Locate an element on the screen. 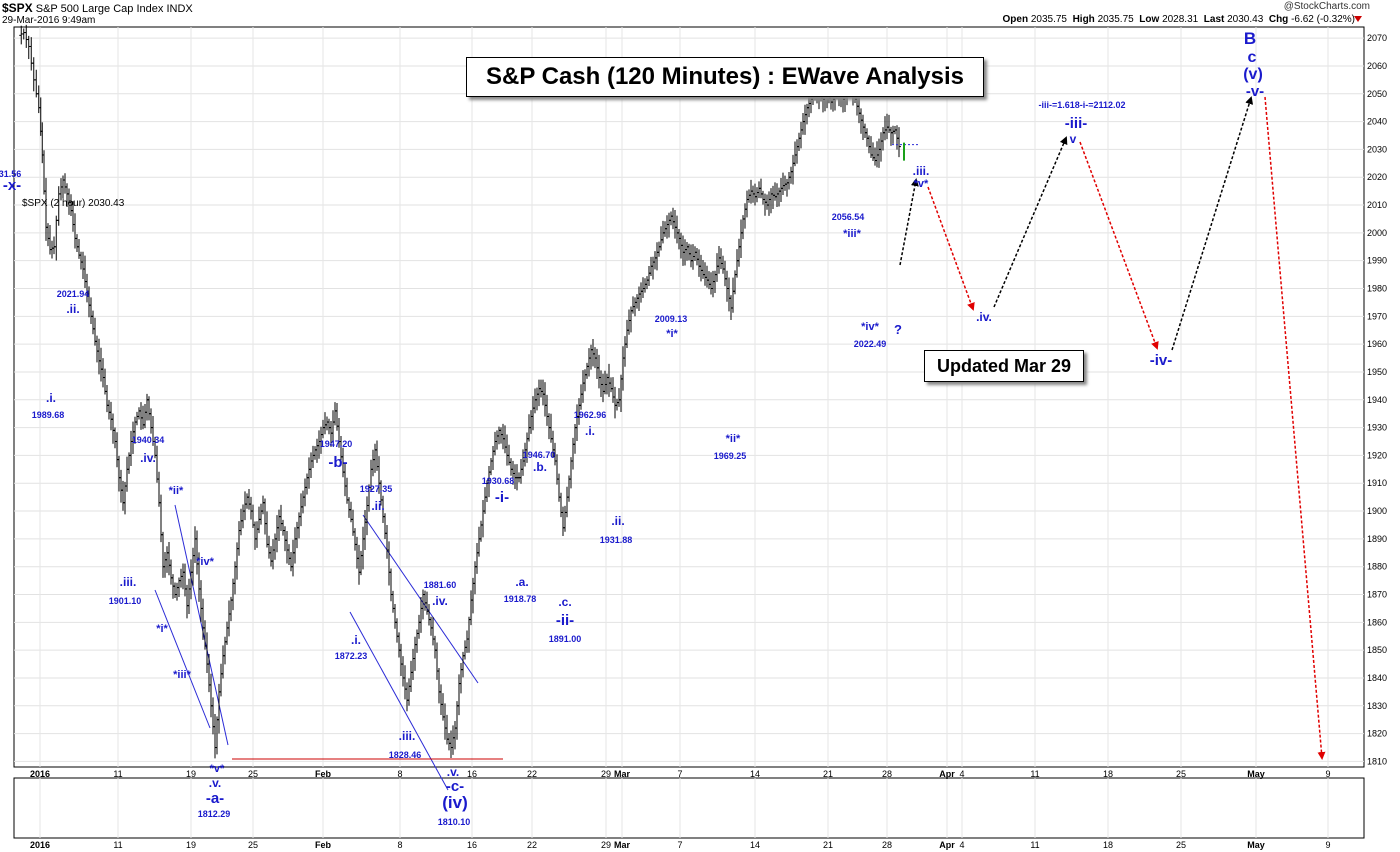 Image resolution: width=1400 pixels, height=852 pixels. chart-date: 29-Mar-2016 9:49am is located at coordinates (49, 20).